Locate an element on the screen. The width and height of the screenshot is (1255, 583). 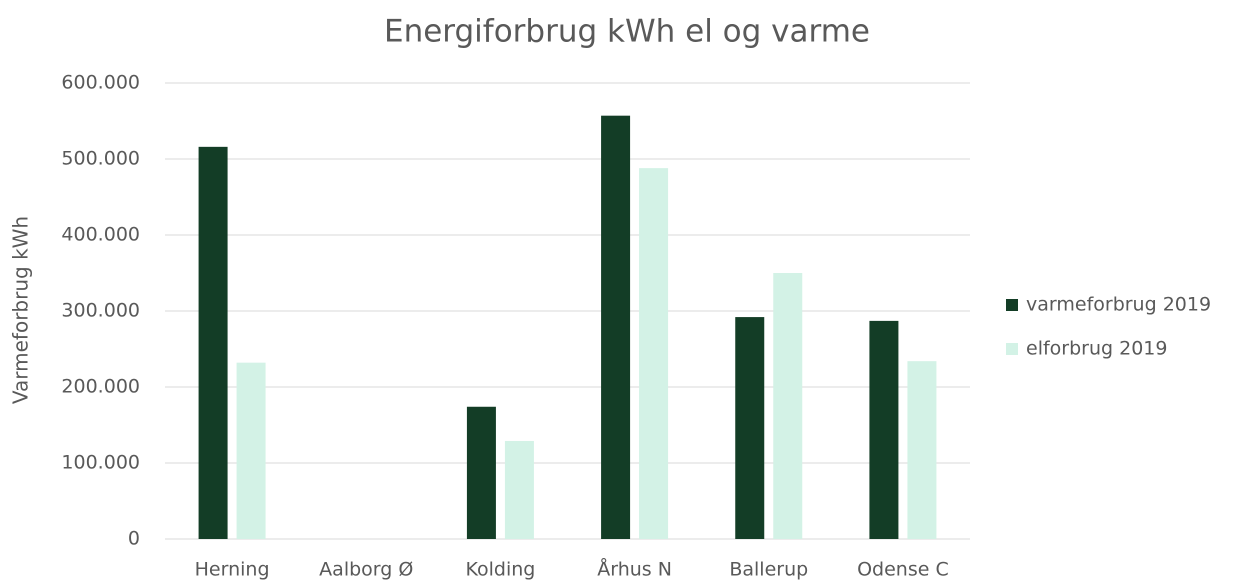
chart-title: Energiforbrug kWh el og varme is located at coordinates (627, 32).